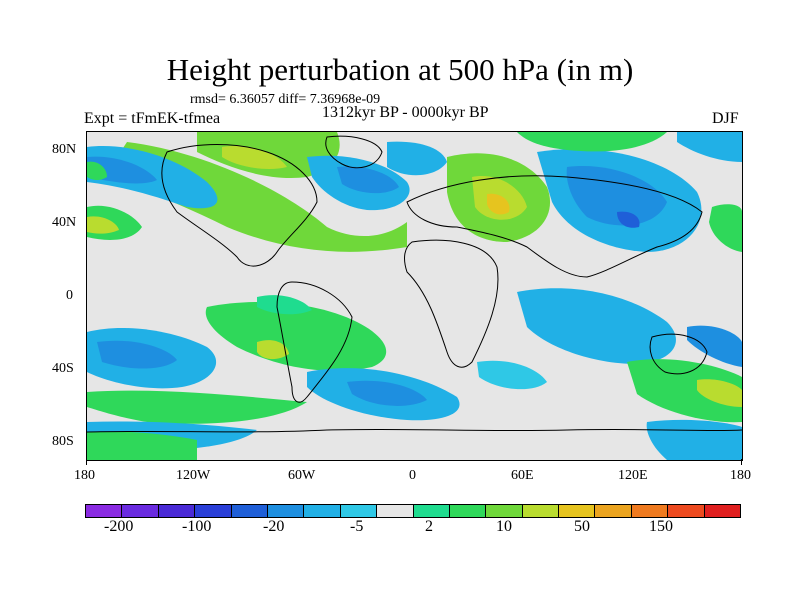 The image size is (800, 600). Describe the element at coordinates (197, 526) in the screenshot. I see `colorbar-label: -100` at that location.